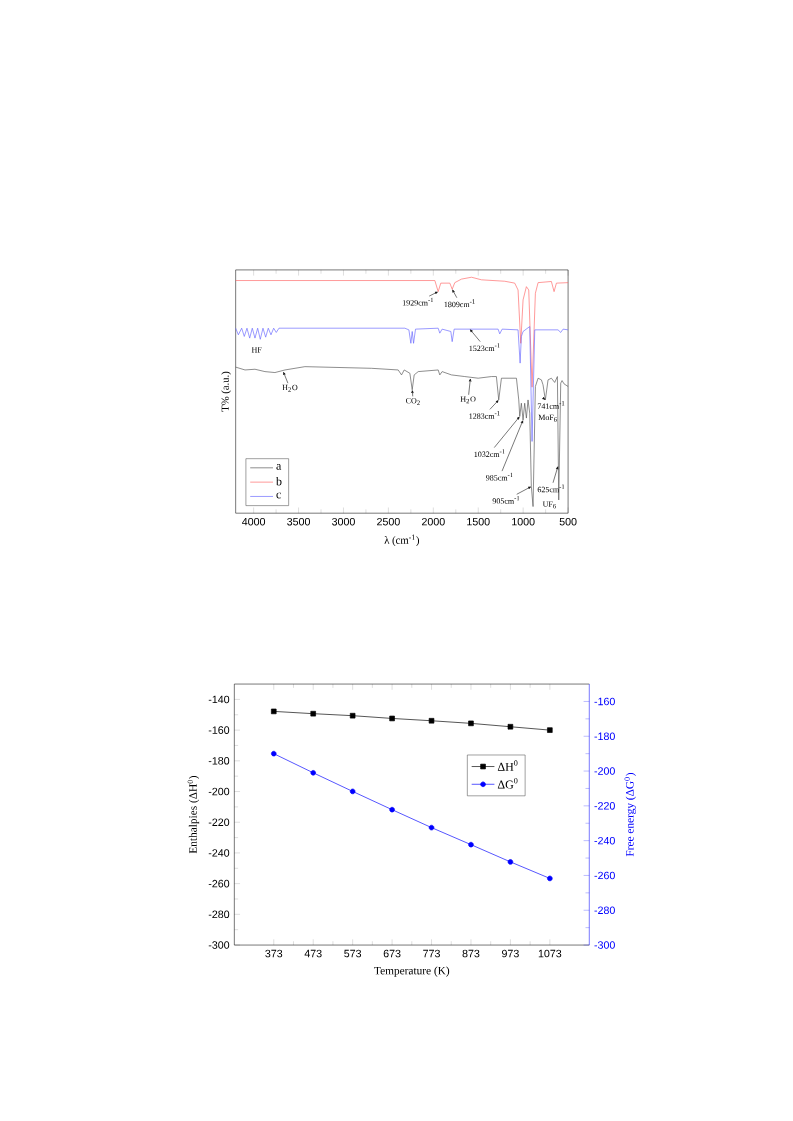 The width and height of the screenshot is (793, 1121). Describe the element at coordinates (604, 701) in the screenshot. I see `y2-tick-label: -160` at that location.